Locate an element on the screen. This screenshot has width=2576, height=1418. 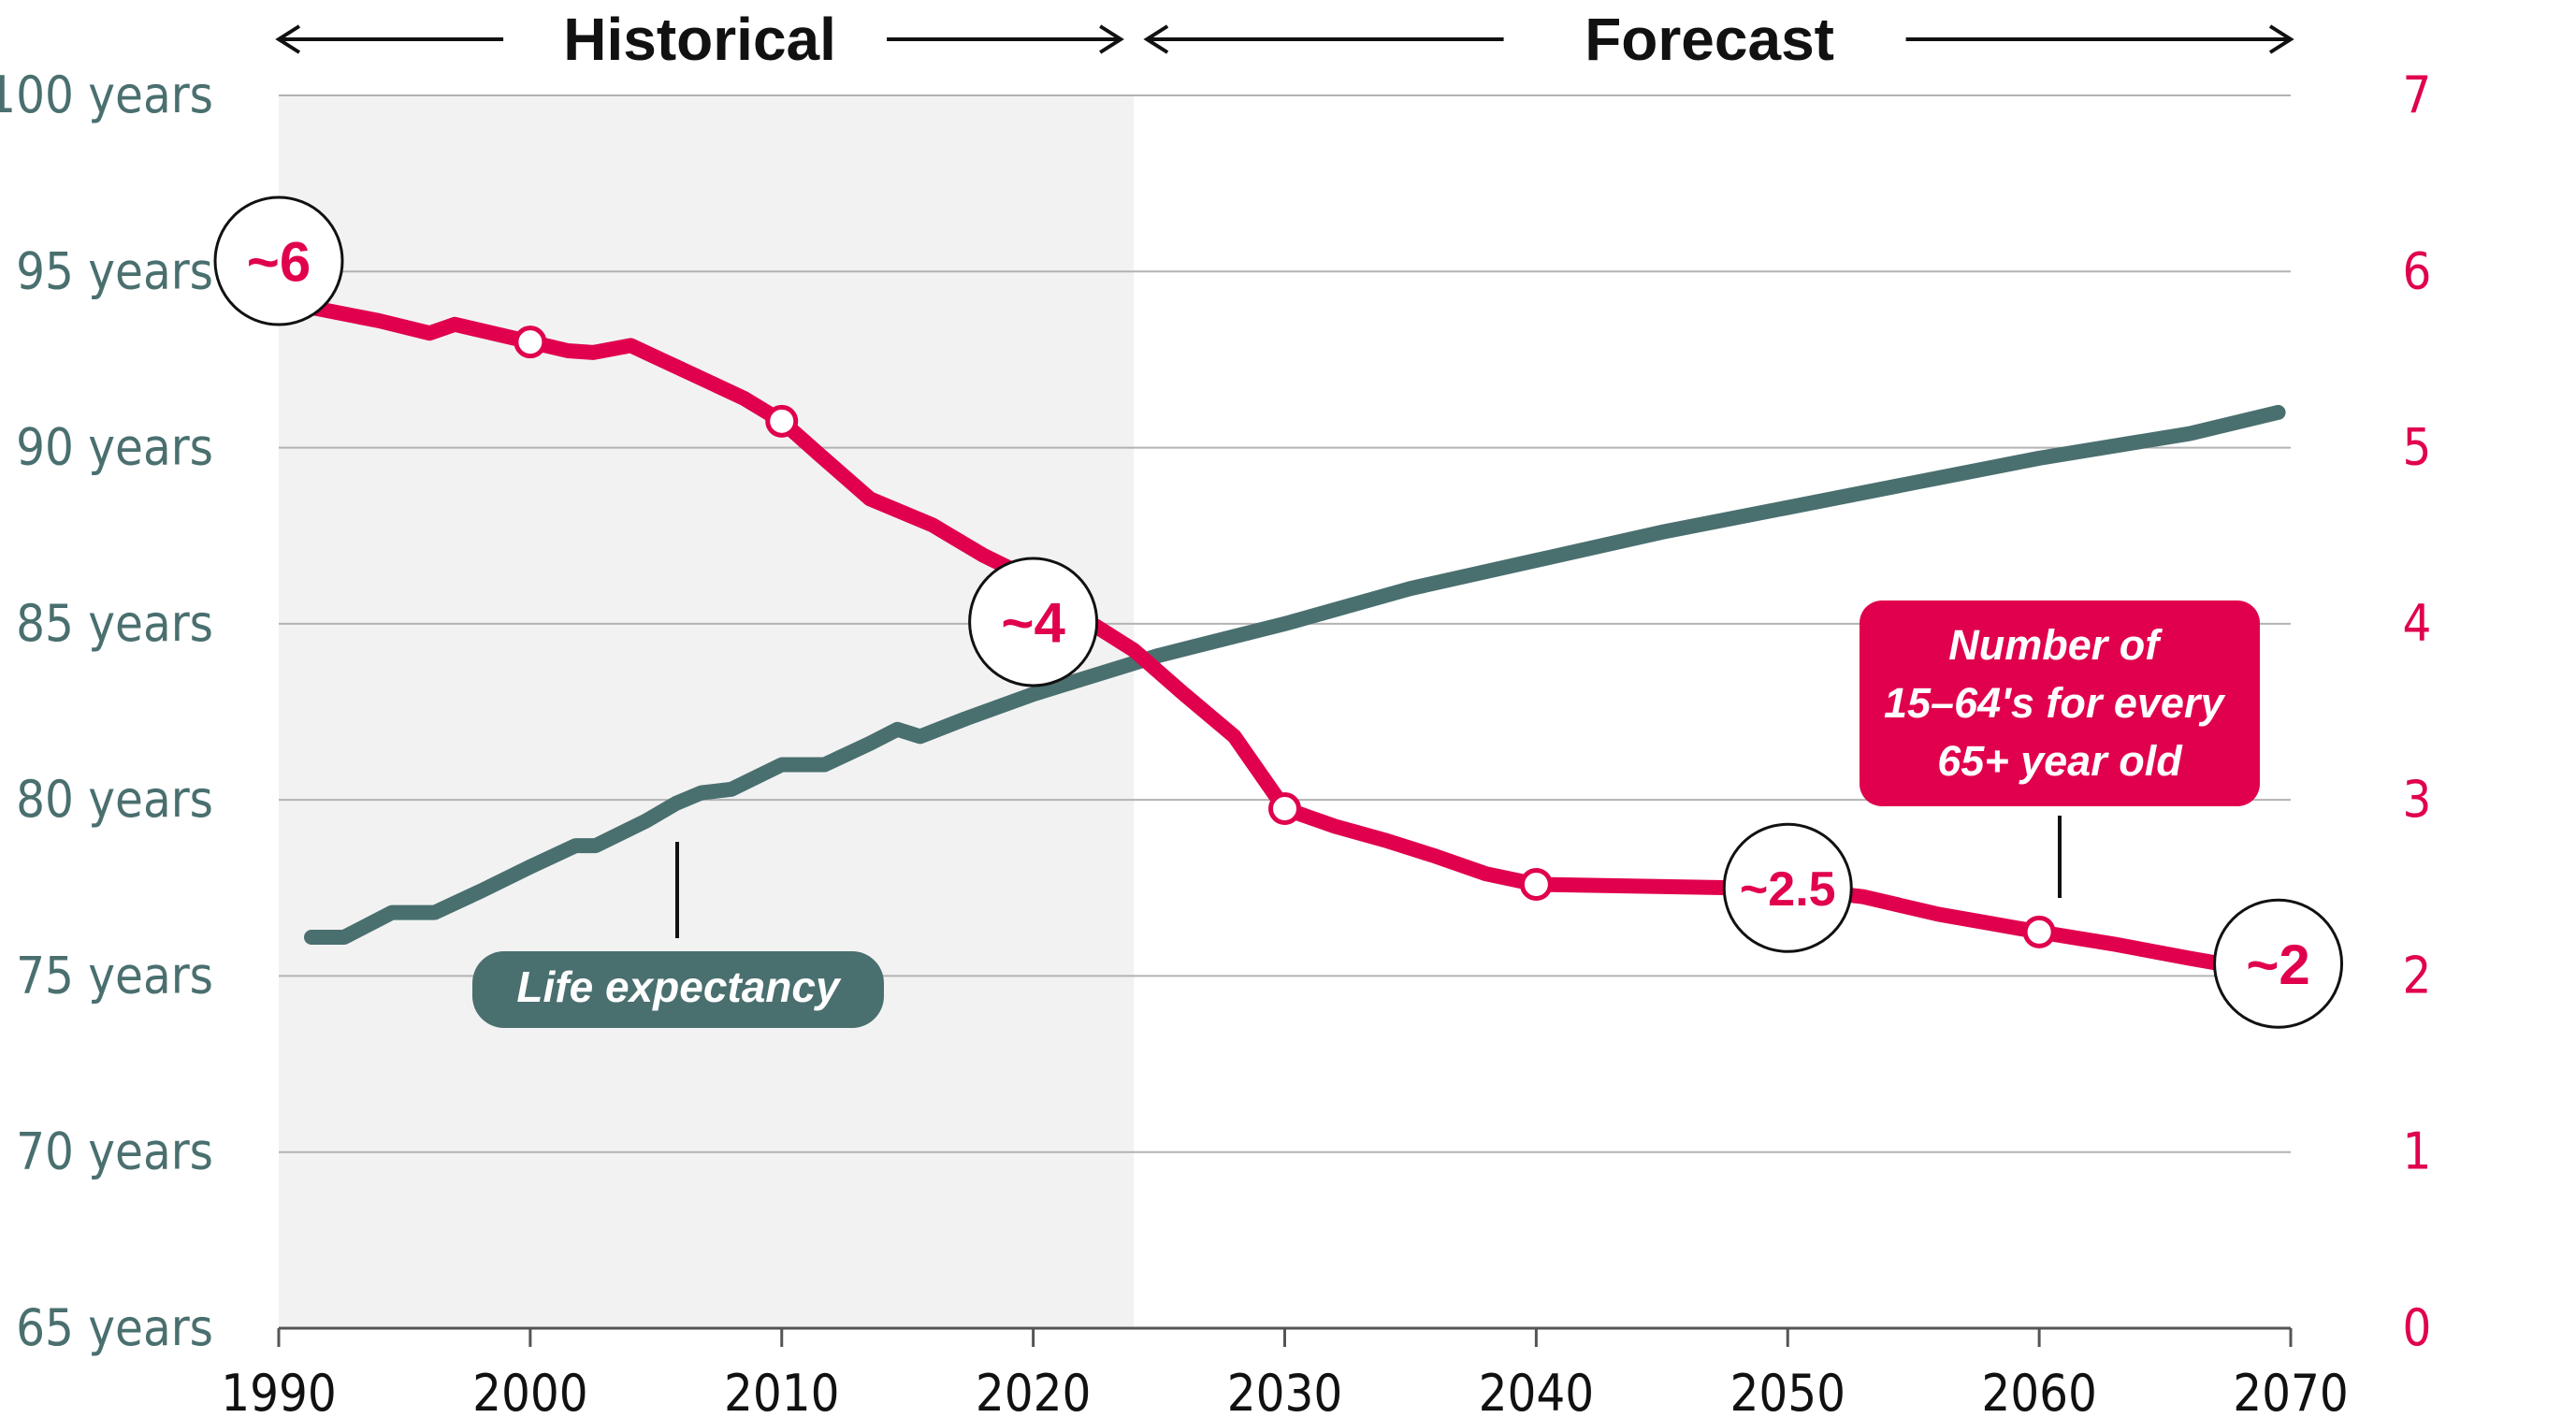
y-right-tick-label: 6 is located at coordinates (2417, 270).